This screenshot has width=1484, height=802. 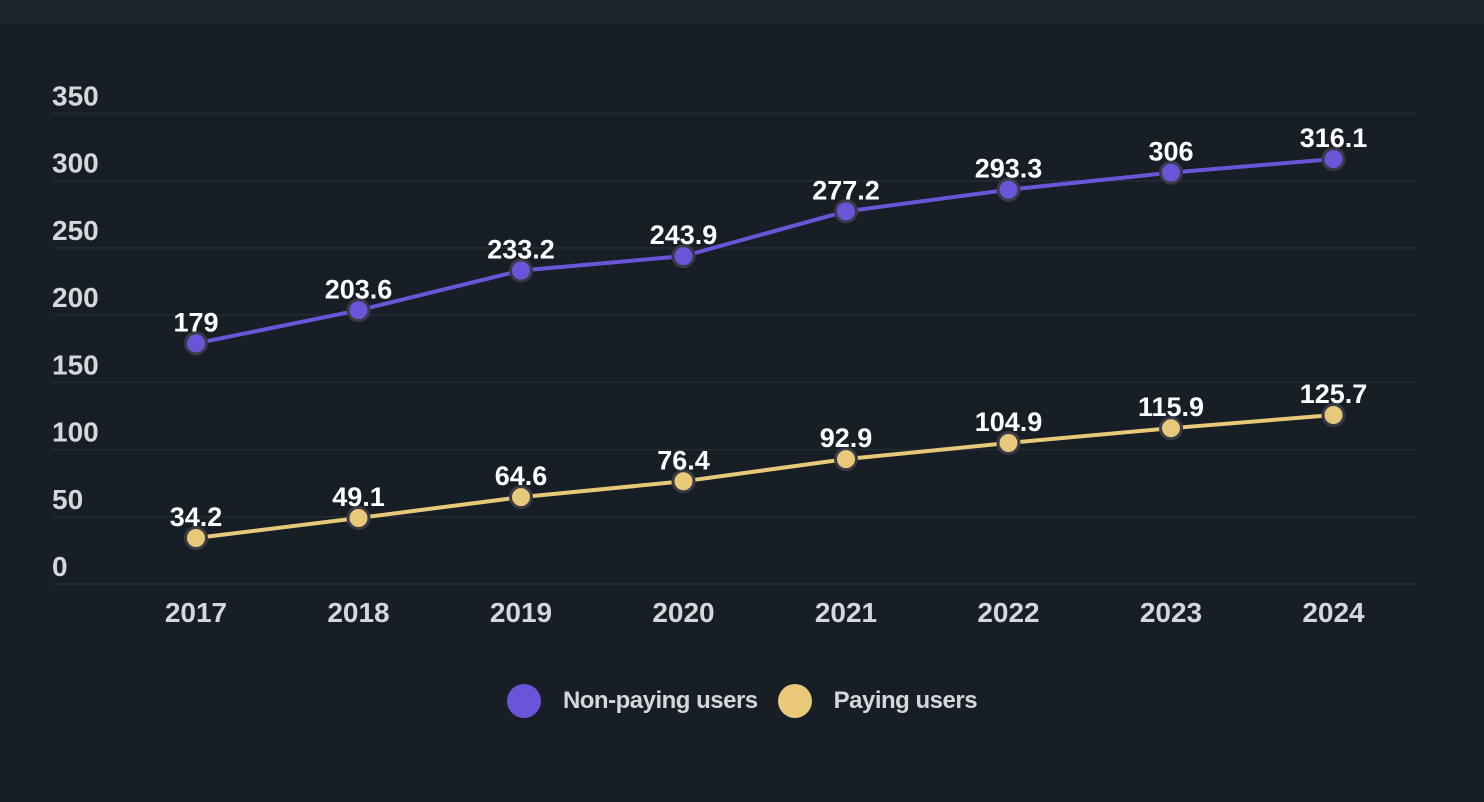 What do you see at coordinates (75, 95) in the screenshot?
I see `y-tick-label: 350` at bounding box center [75, 95].